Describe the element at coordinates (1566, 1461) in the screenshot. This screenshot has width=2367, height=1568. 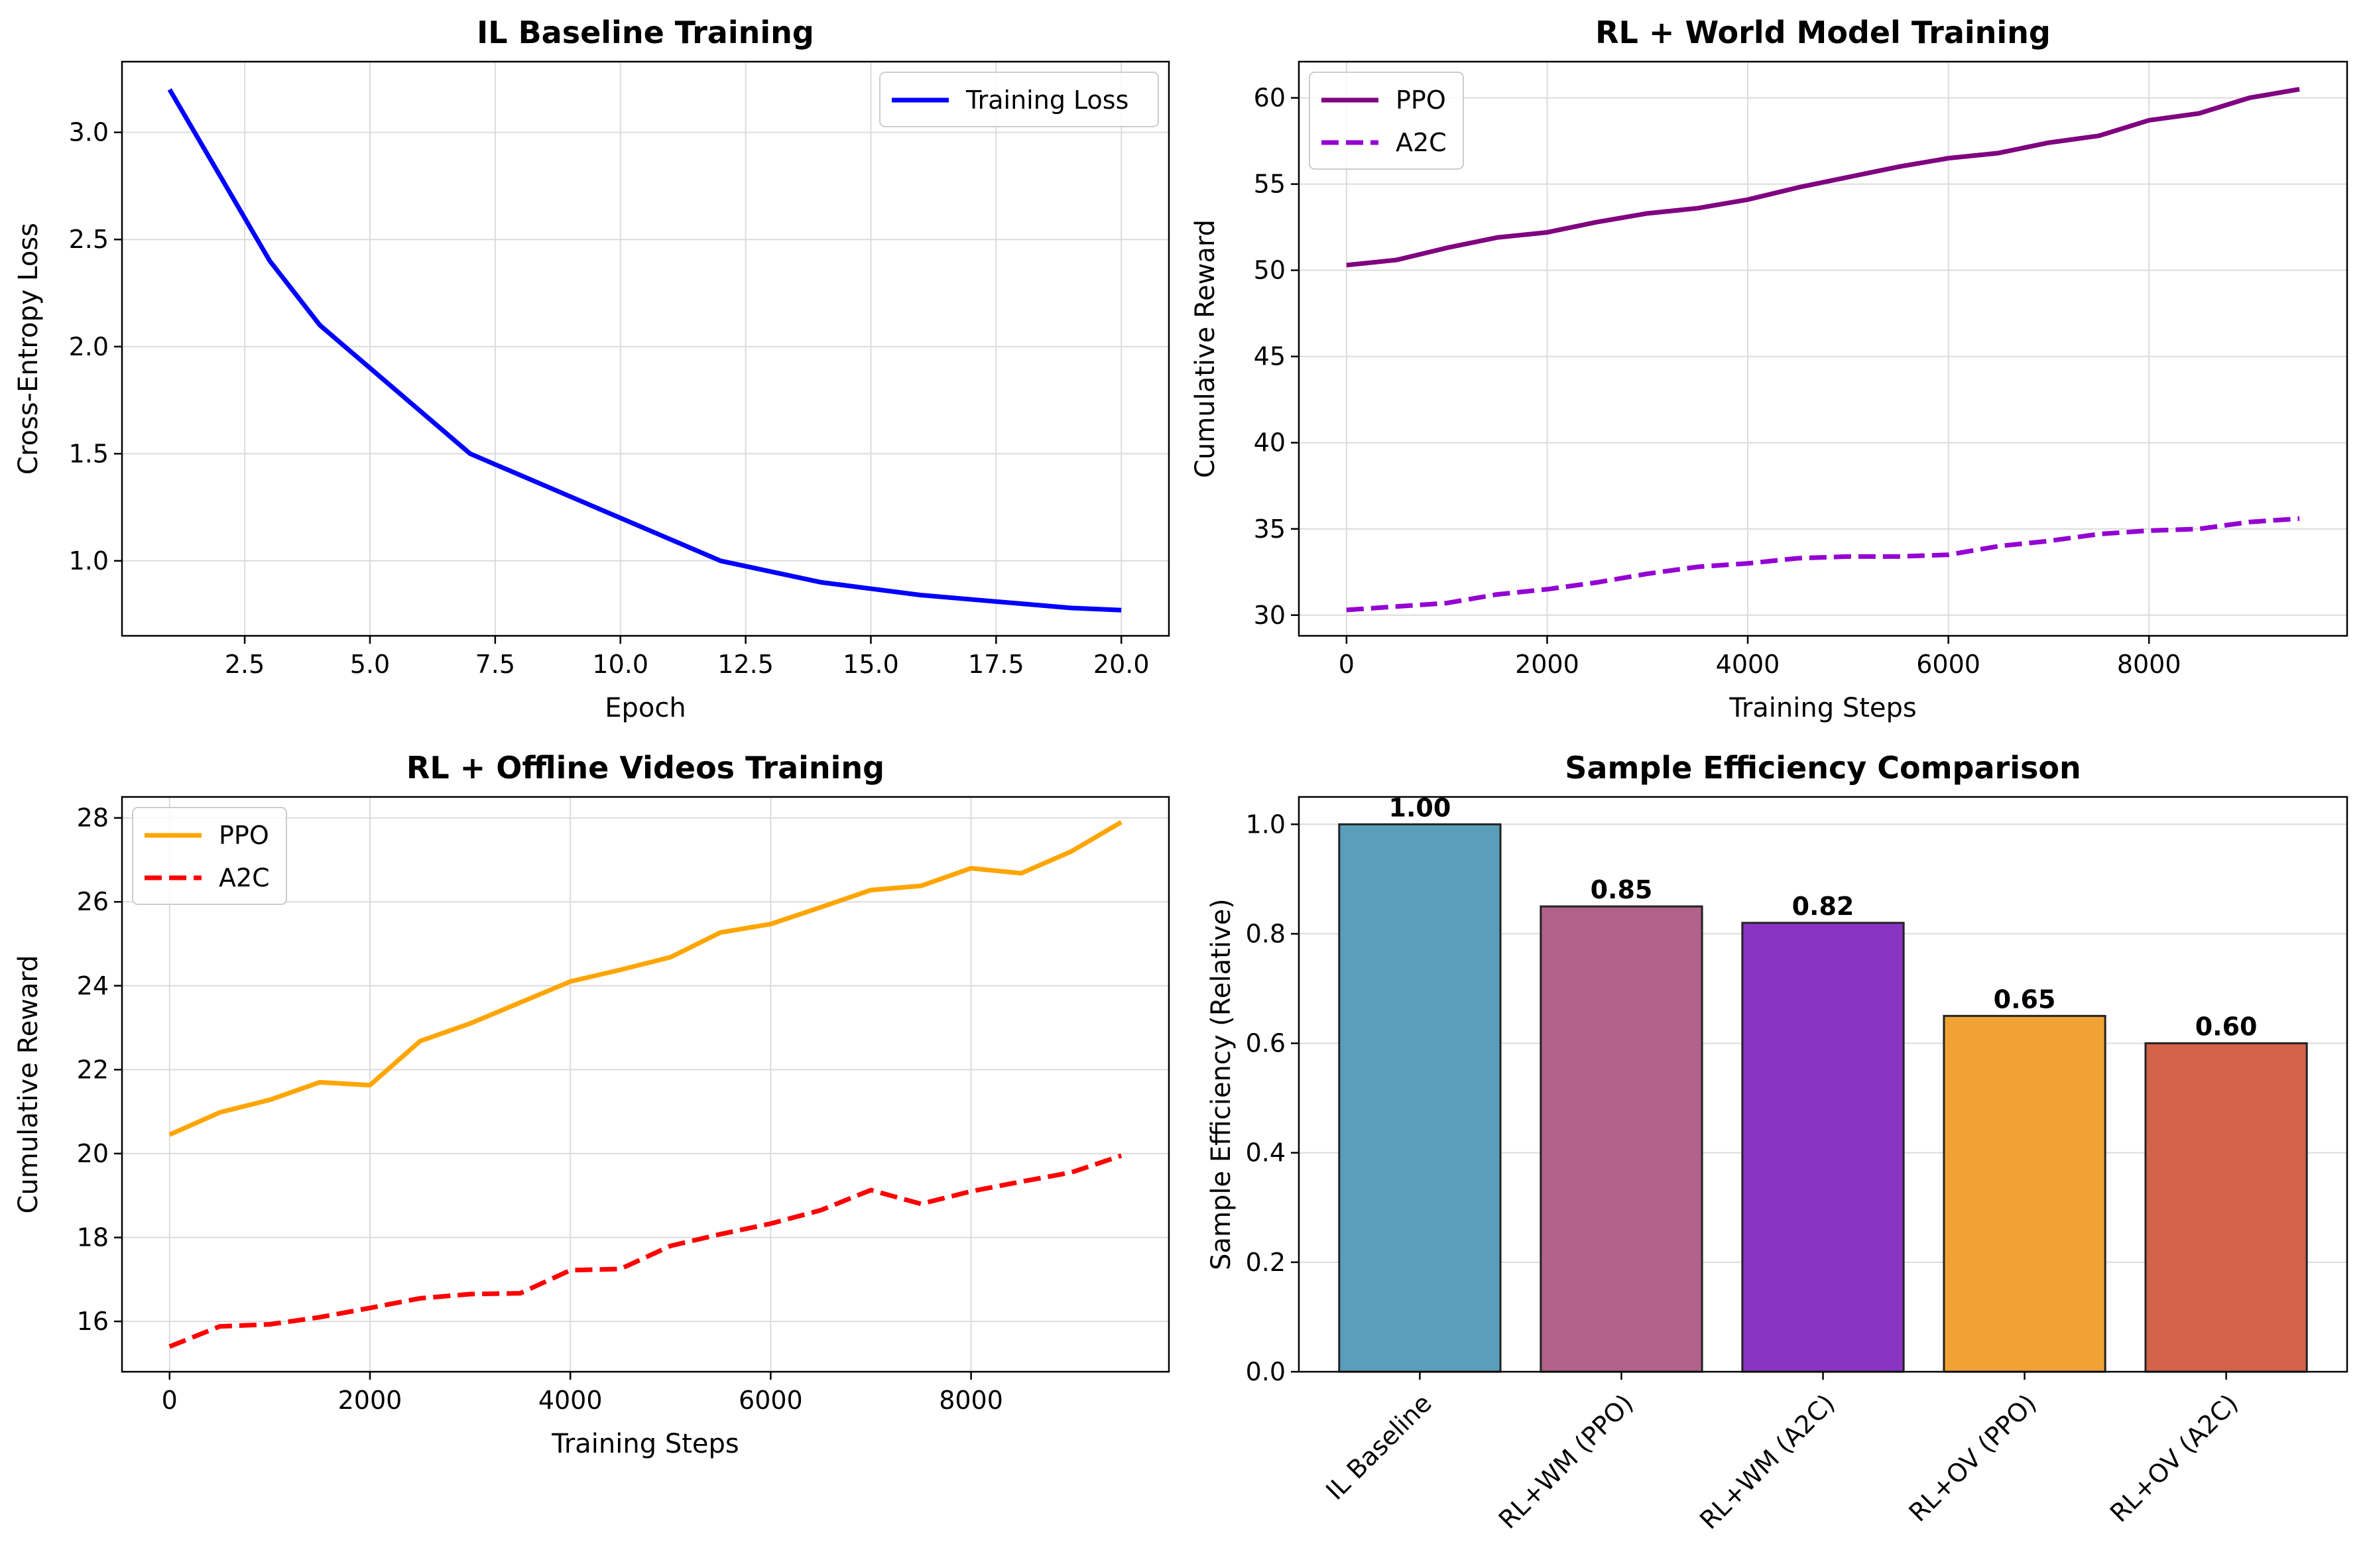
I see `x-tick-label: RL+WM (PPO)` at that location.